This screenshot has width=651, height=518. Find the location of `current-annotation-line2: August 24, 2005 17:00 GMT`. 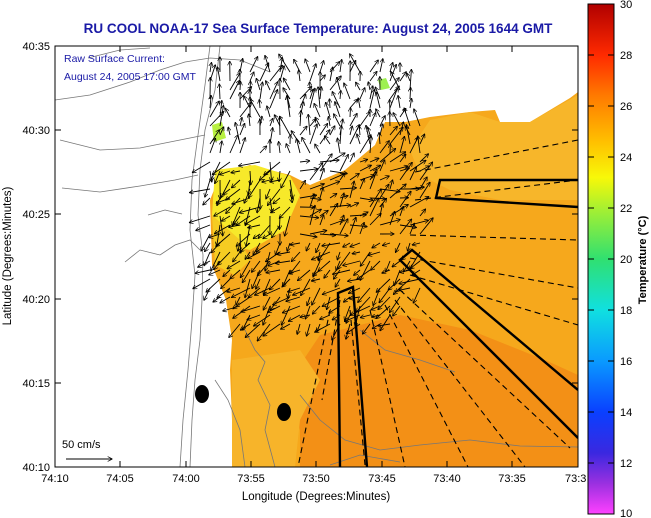

current-annotation-line2: August 24, 2005 17:00 GMT is located at coordinates (130, 77).